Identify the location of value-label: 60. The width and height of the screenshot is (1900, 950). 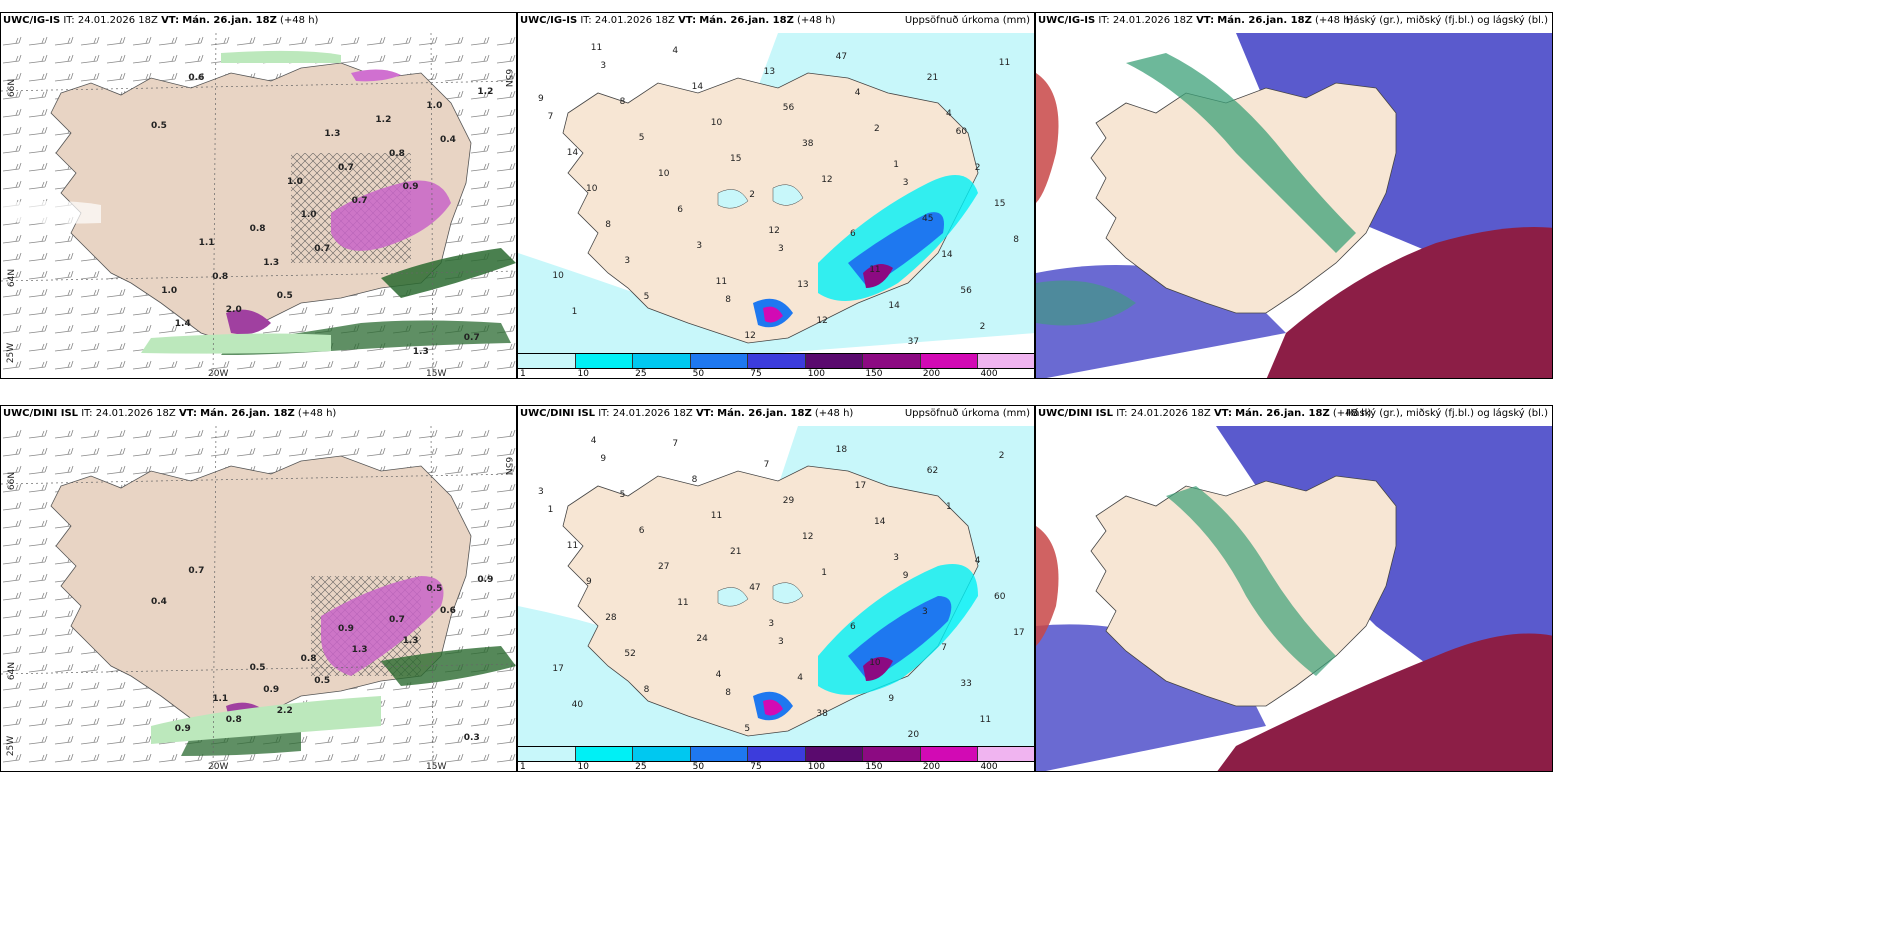
(961, 132).